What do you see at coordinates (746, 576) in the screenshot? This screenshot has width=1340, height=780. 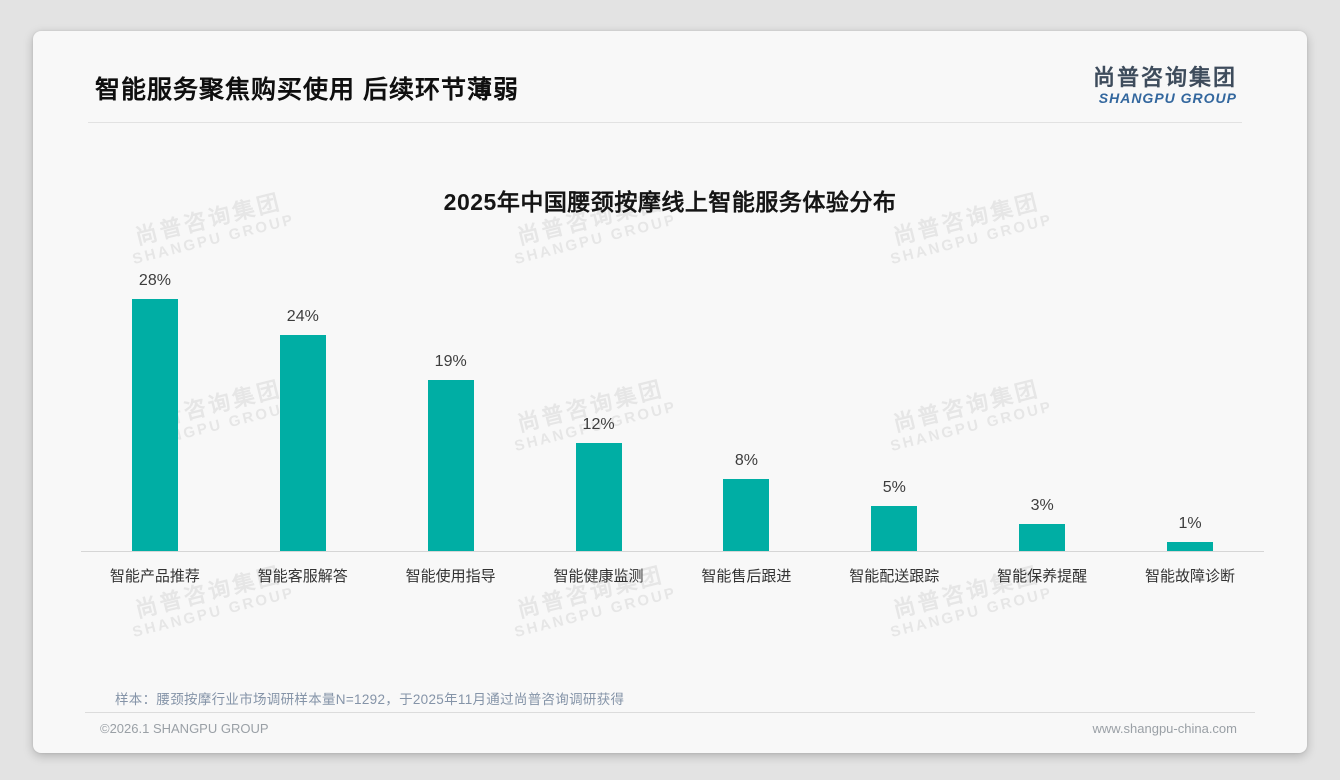 I see `x-axis-label: 智能售后跟进` at bounding box center [746, 576].